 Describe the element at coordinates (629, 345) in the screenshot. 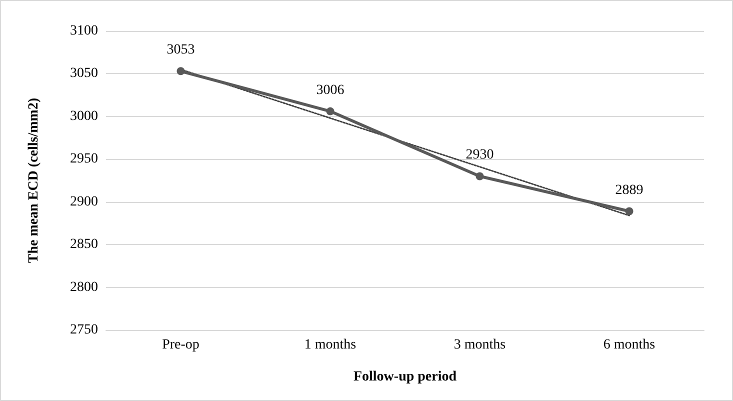

I see `x-tick-label: 6 months` at that location.